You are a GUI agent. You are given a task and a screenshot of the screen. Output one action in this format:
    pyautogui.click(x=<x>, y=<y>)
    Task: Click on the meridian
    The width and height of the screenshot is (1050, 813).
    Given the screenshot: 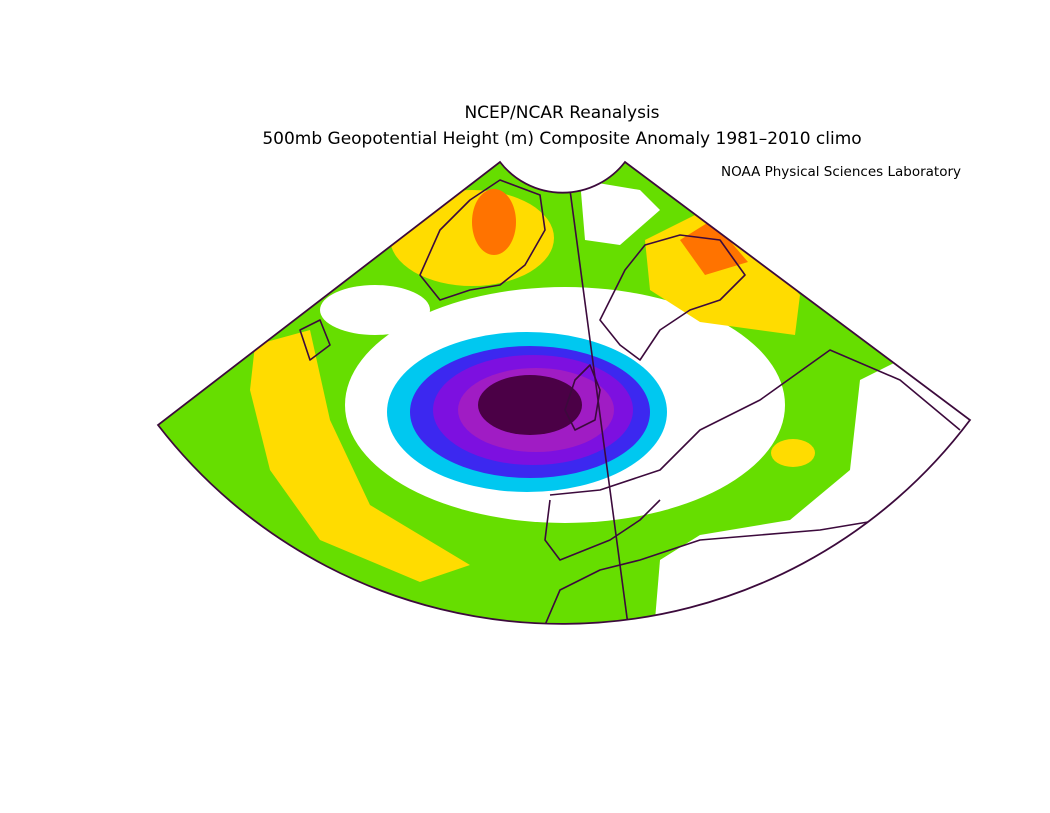 What is the action you would take?
    pyautogui.click(x=599, y=406)
    